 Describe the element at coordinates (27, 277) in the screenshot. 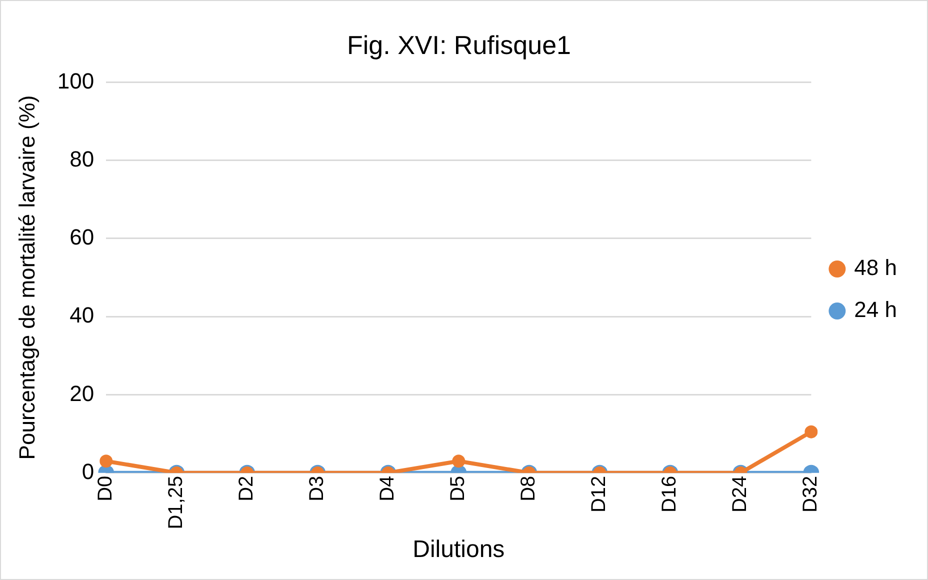

I see `y-axis-title: Pourcentage de mortalité larvaire (%)` at that location.